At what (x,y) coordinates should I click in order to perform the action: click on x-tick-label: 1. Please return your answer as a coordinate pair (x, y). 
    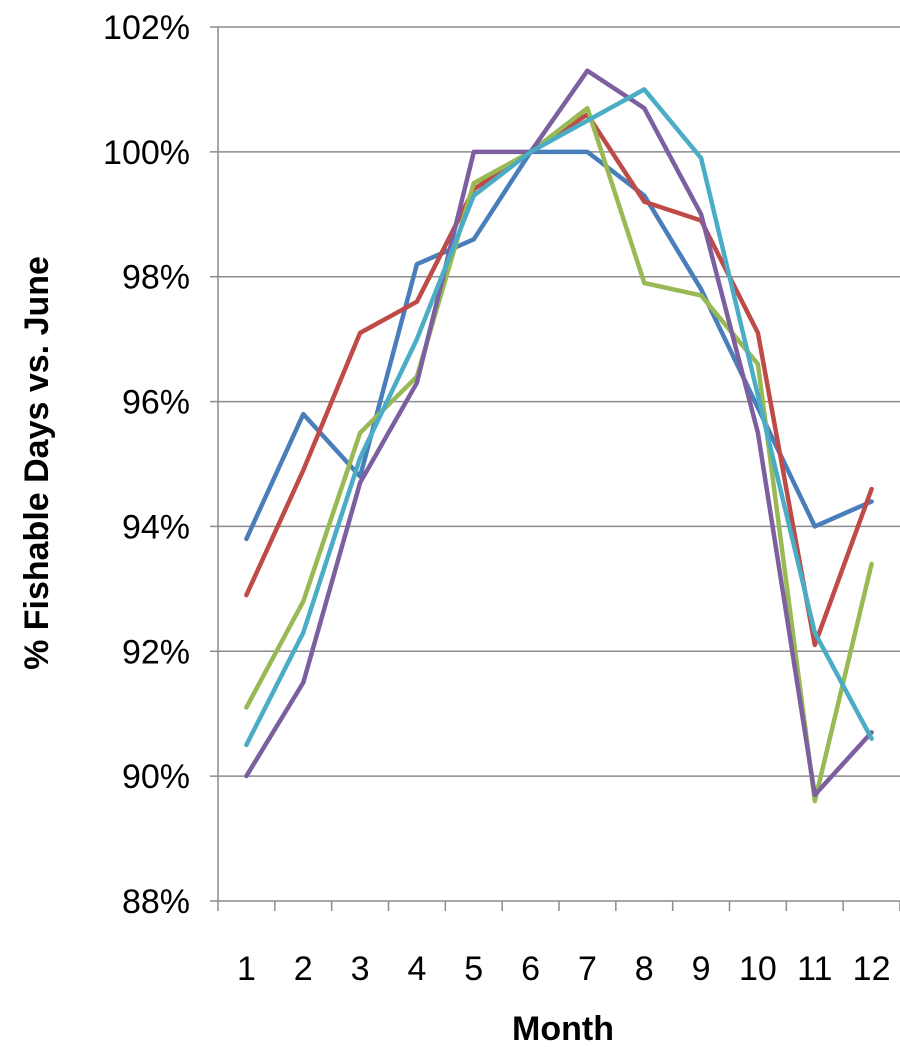
    Looking at the image, I should click on (246, 969).